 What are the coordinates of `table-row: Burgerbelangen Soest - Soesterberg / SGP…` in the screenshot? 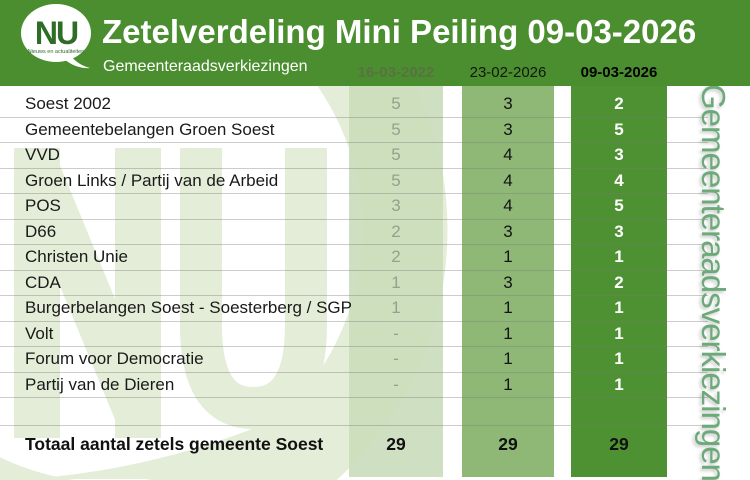 It's located at (354, 309).